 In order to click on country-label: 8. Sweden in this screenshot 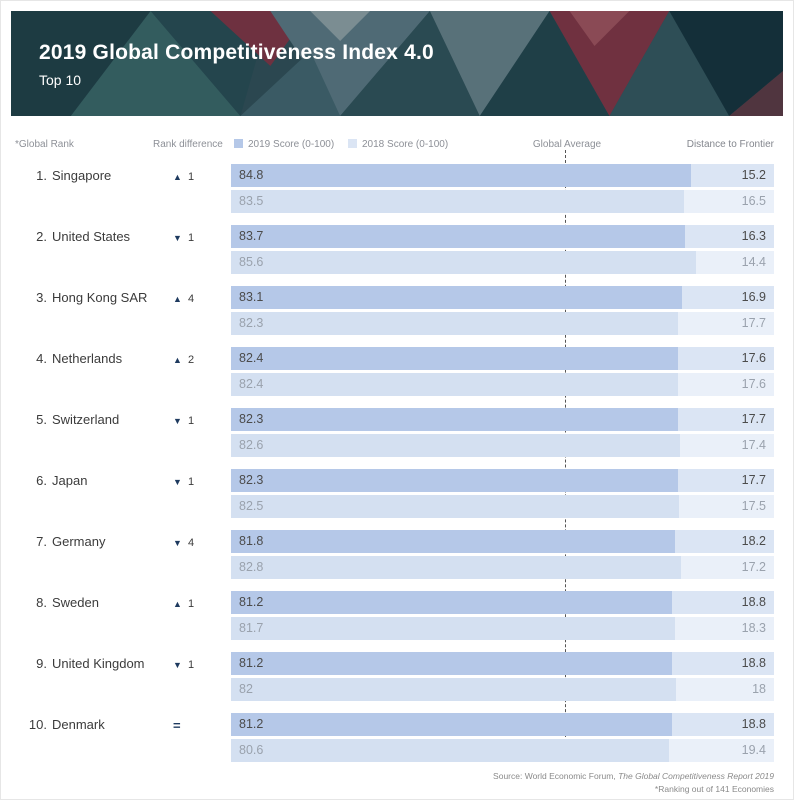, I will do `click(92, 615)`.